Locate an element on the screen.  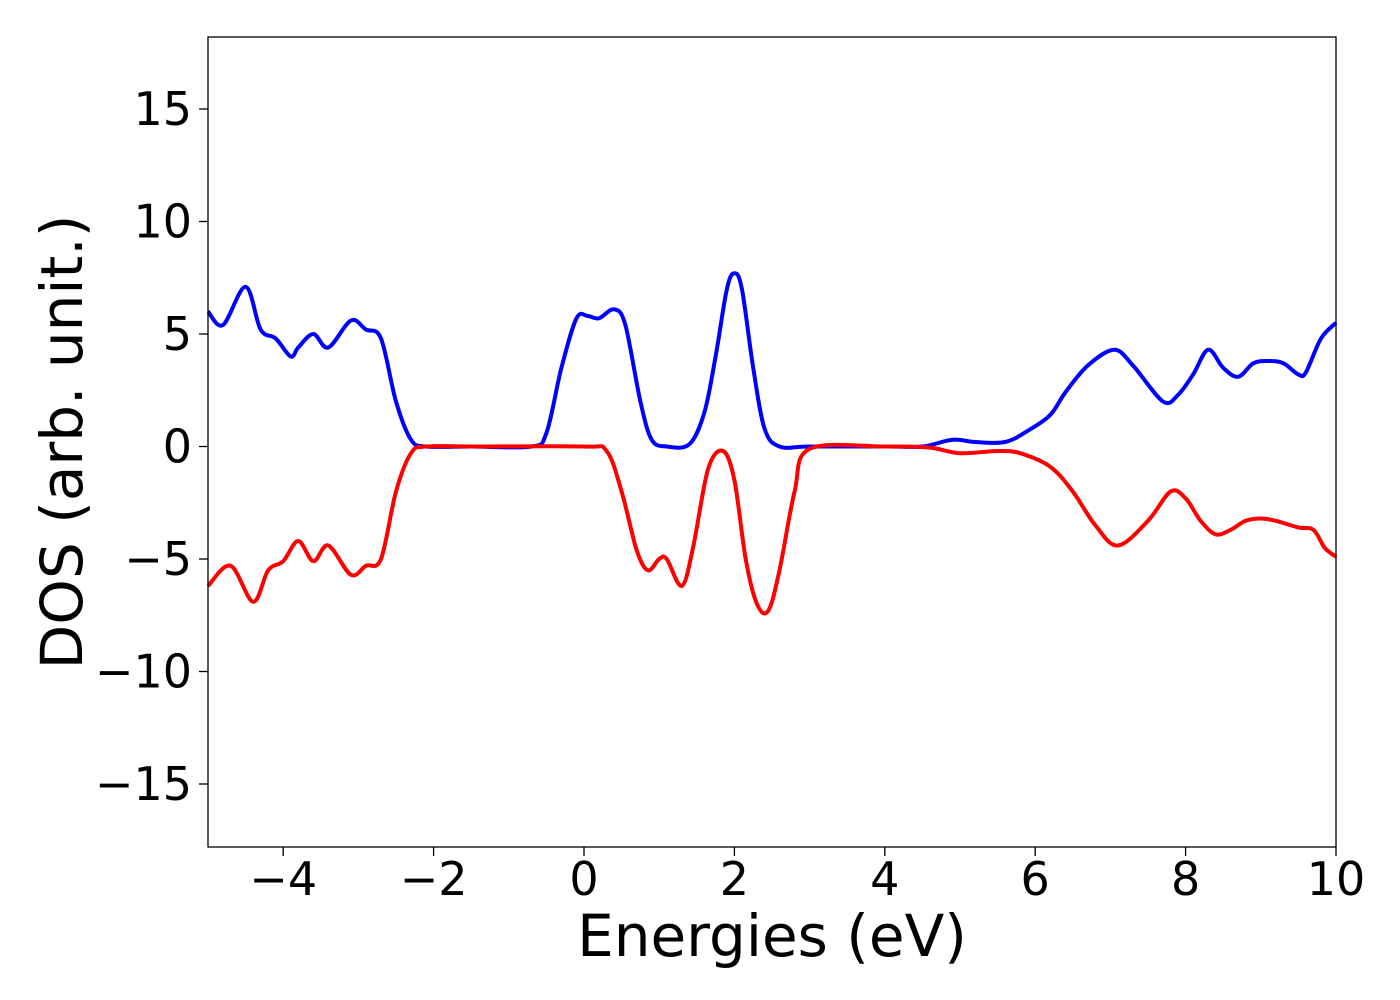
x-tick-label: 8 is located at coordinates (1185, 879).